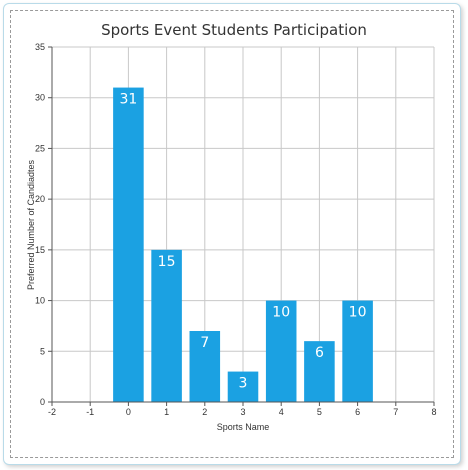  Describe the element at coordinates (40, 148) in the screenshot. I see `y-tick-label: 25` at that location.